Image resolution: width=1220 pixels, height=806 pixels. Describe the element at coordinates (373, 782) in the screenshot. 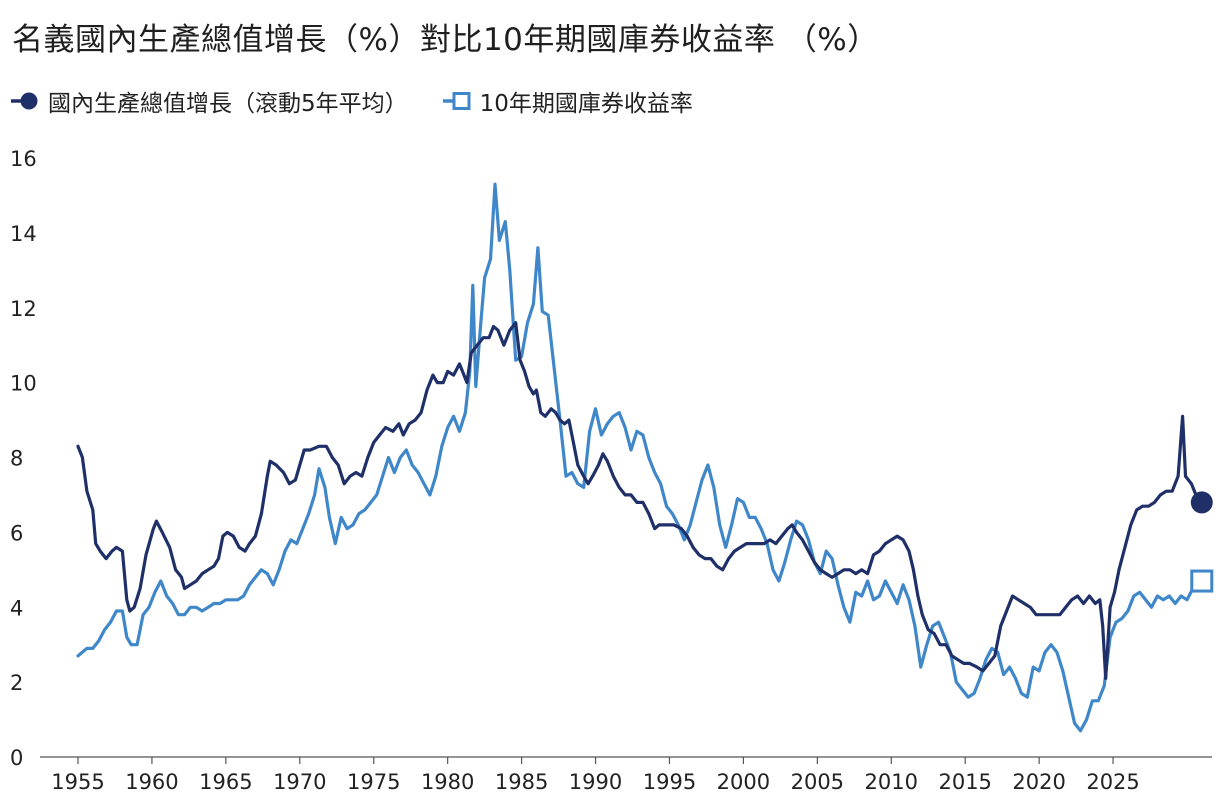

I see `x-tick-label: 1975` at that location.